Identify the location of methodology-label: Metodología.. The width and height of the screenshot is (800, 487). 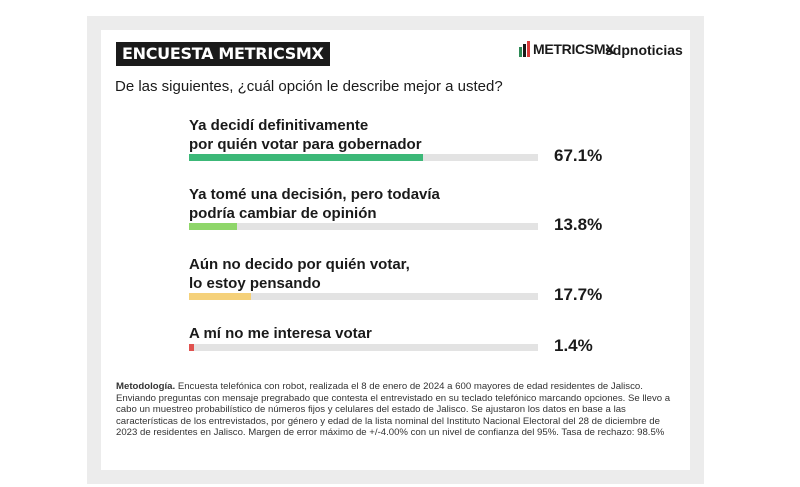
(146, 386).